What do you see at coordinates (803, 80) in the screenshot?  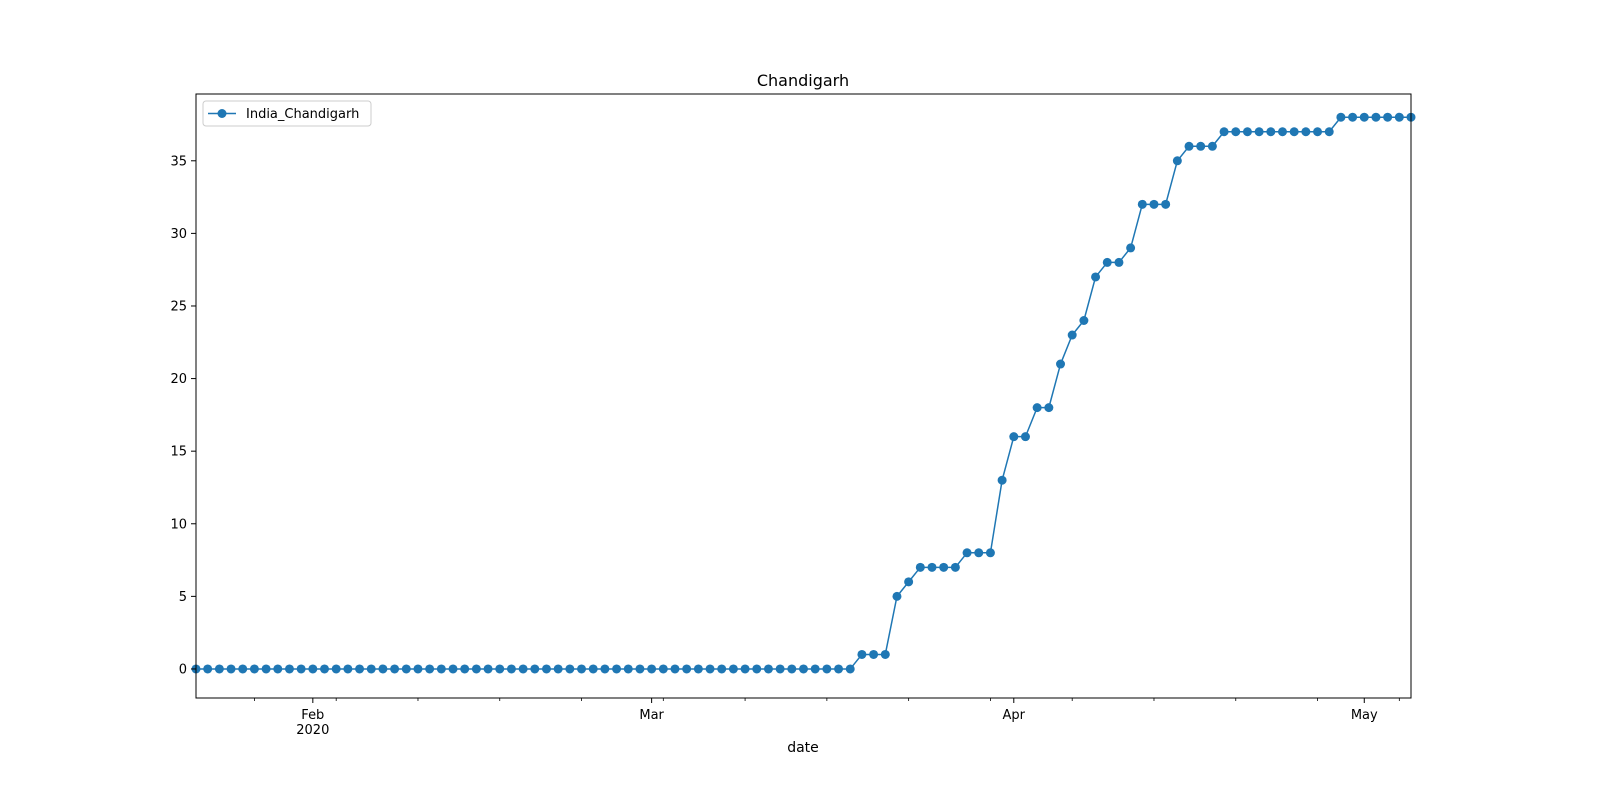 I see `chart-title: Chandigarh` at bounding box center [803, 80].